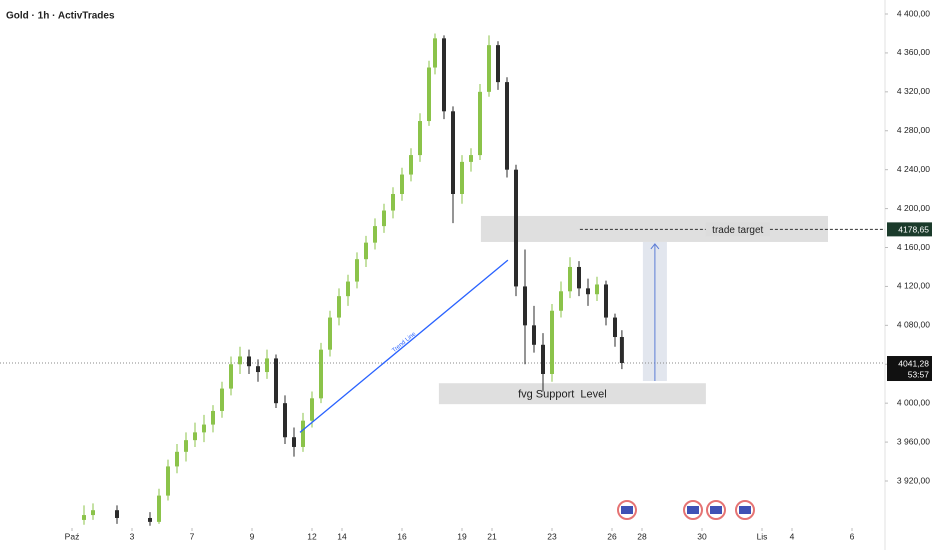  I want to click on trend-line, so click(404, 346).